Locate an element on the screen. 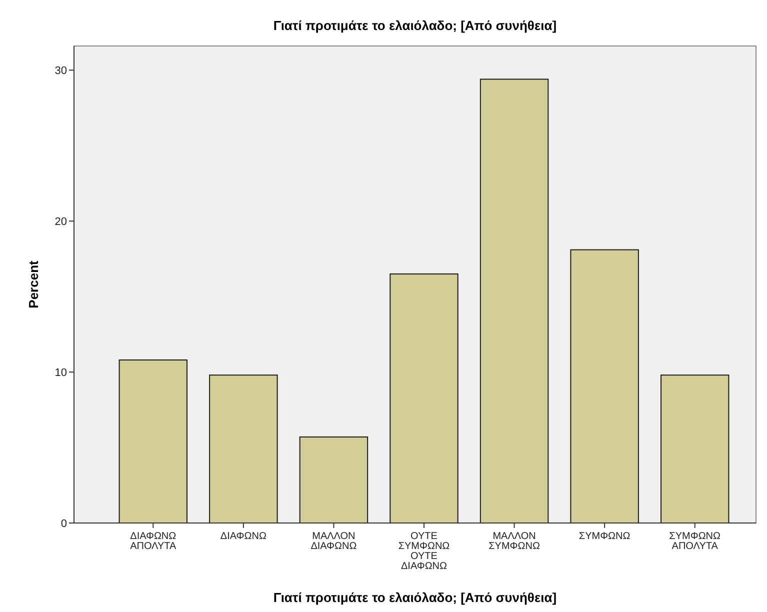  x-tick-label: ΣΥΜΦΩΝΩ is located at coordinates (604, 536).